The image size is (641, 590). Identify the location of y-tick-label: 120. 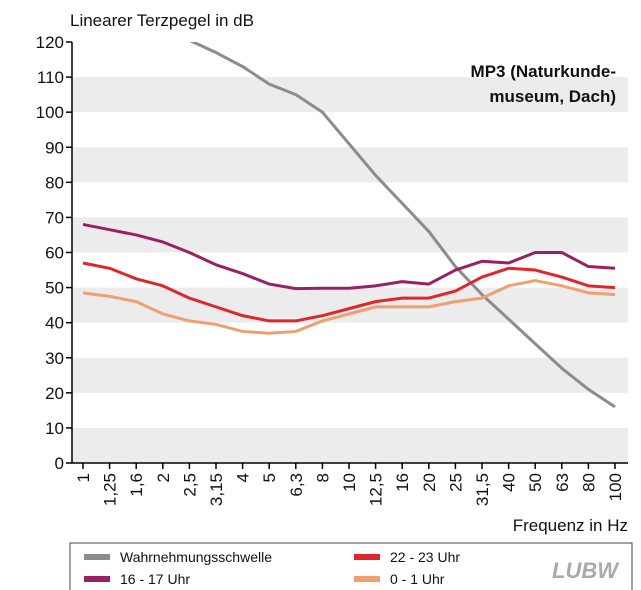
(50, 42).